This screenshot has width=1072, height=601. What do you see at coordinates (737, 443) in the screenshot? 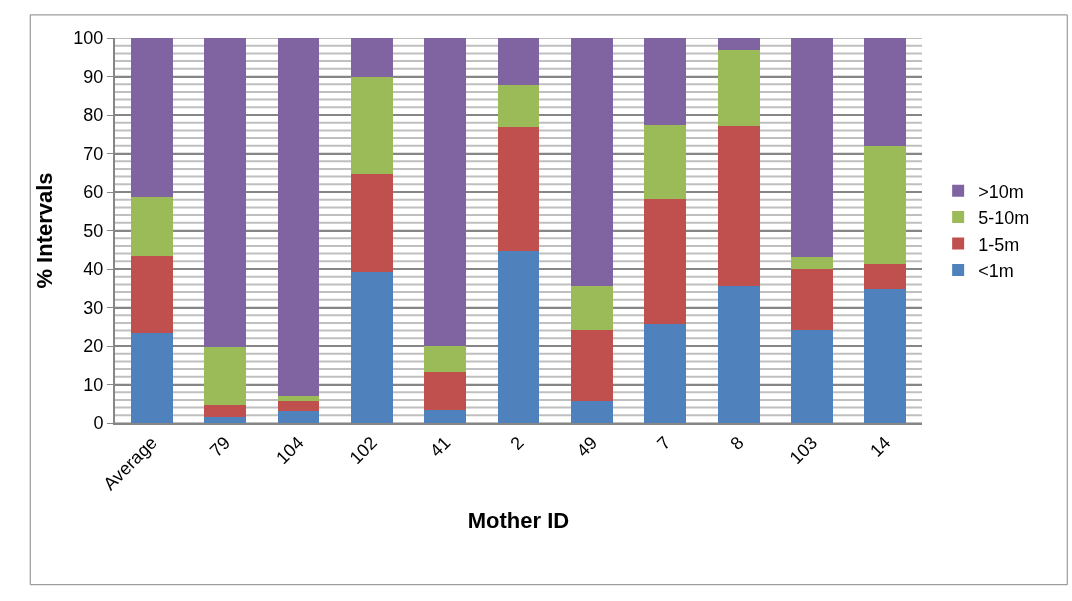
I see `x-tick-label: 8` at bounding box center [737, 443].